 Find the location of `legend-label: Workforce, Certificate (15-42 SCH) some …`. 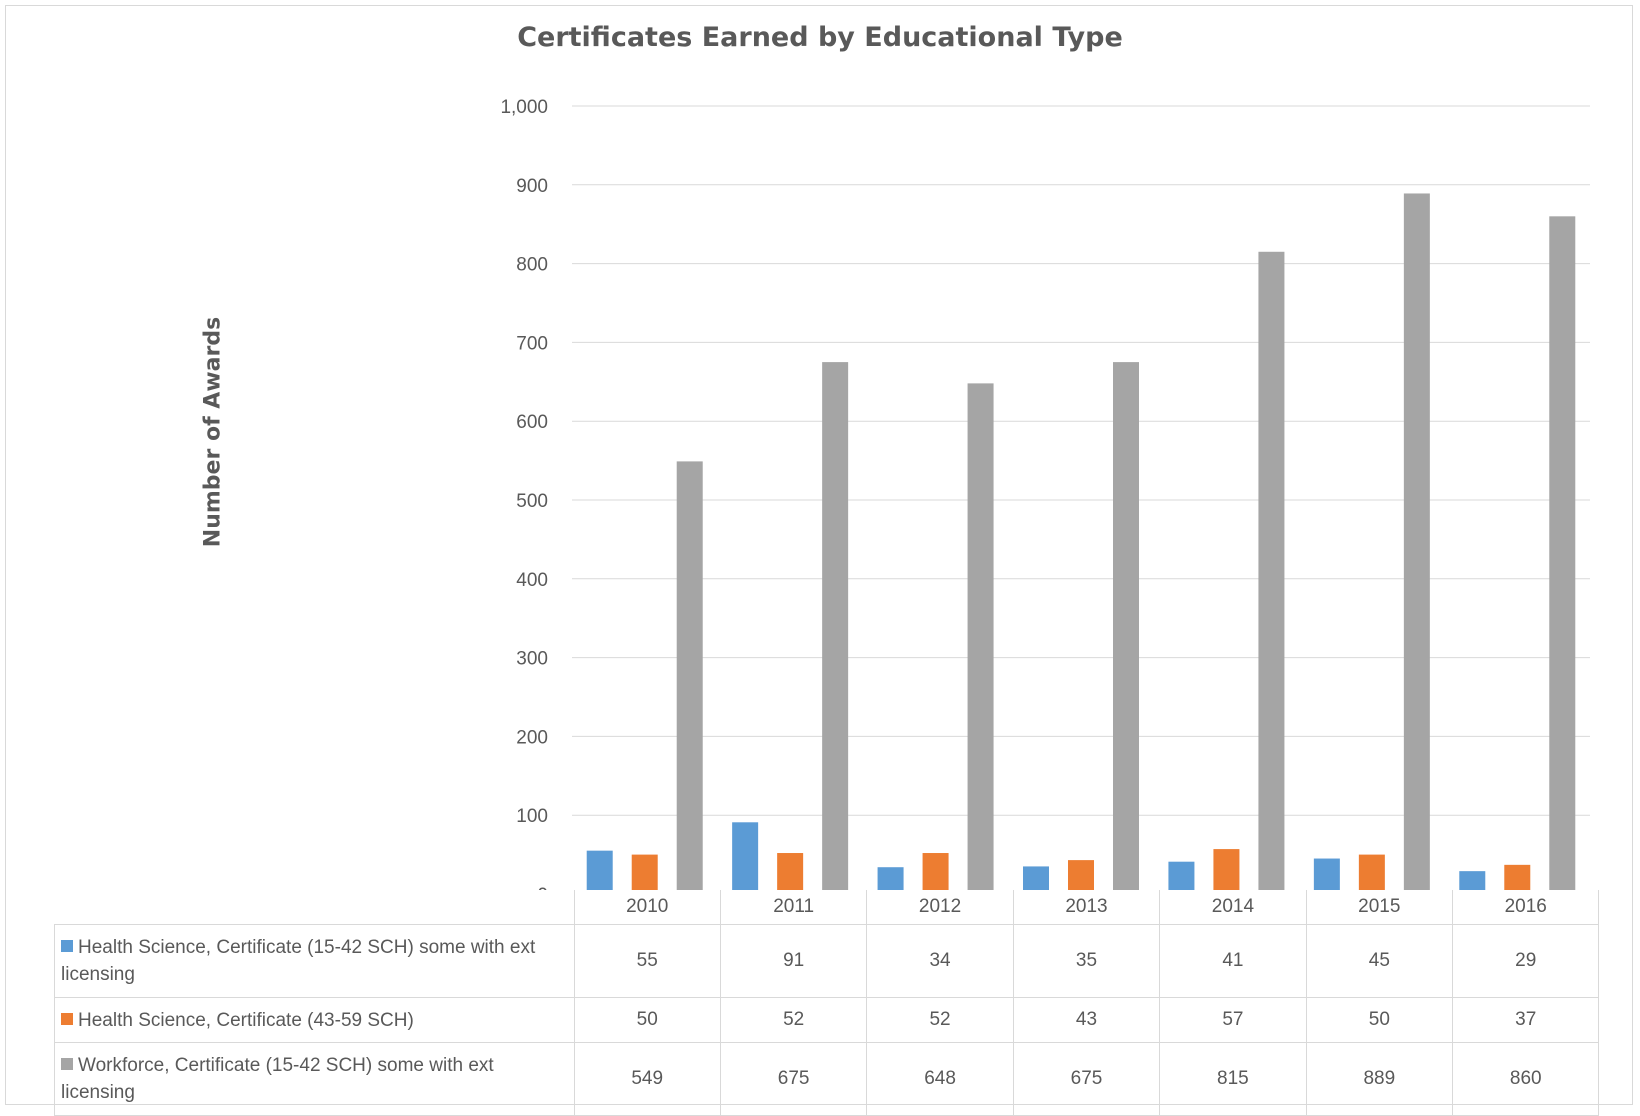

legend-label: Workforce, Certificate (15-42 SCH) some … is located at coordinates (277, 1079).